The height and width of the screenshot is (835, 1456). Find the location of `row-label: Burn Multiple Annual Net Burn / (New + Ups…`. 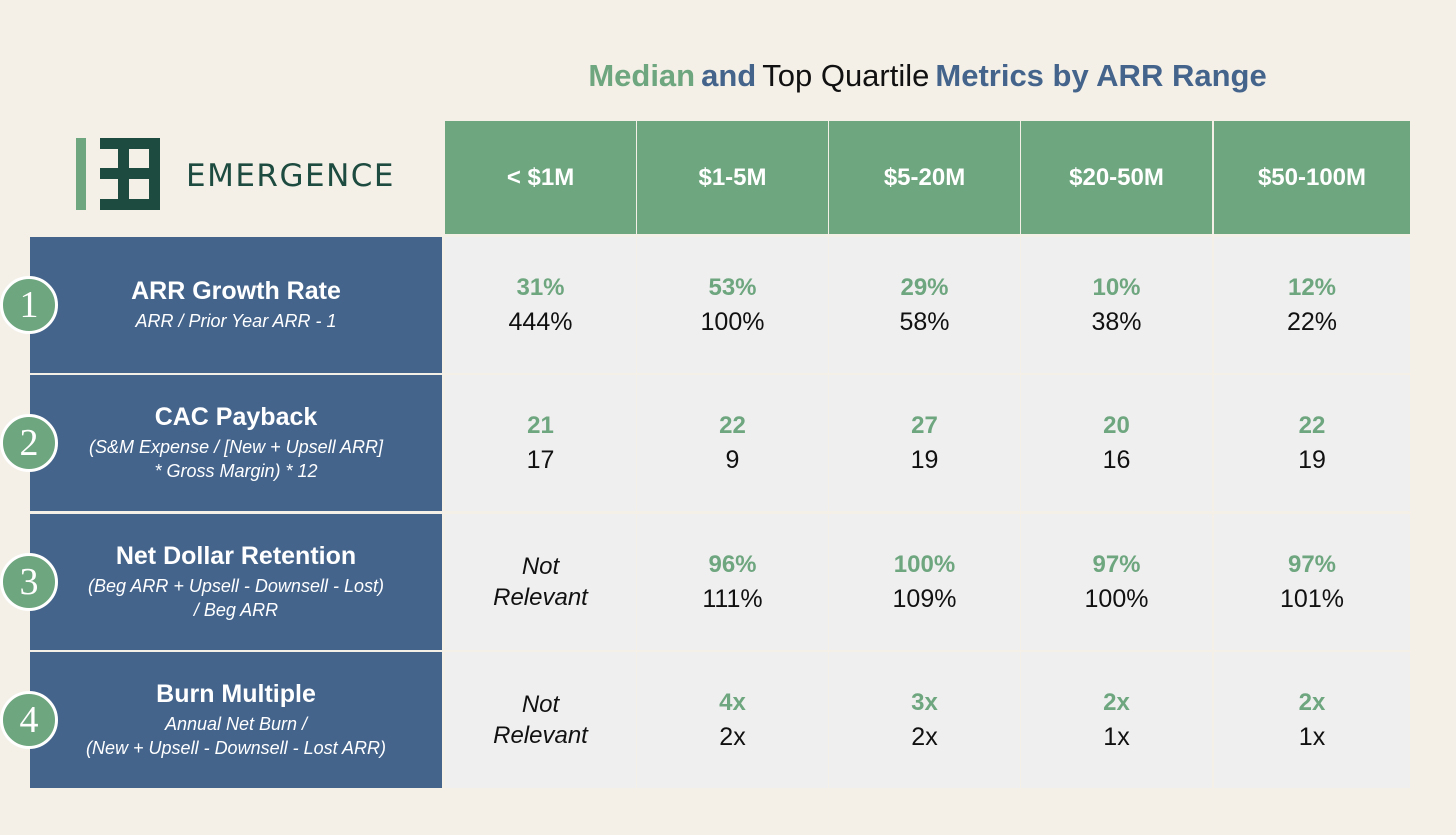

row-label: Burn Multiple Annual Net Burn / (New + Ups… is located at coordinates (236, 720).